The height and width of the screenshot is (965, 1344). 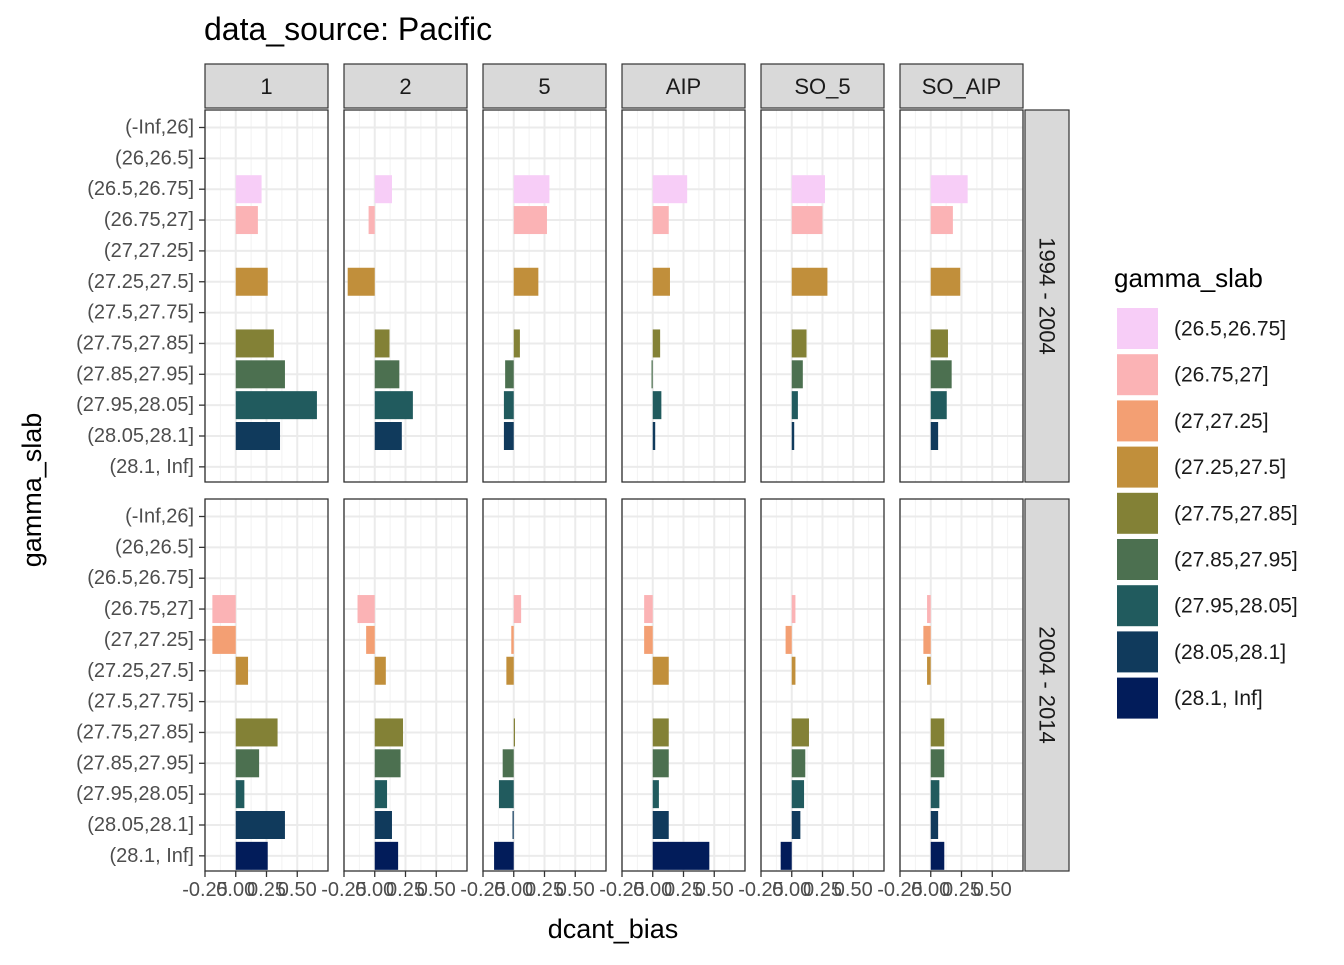 I want to click on x-axis-title: dcant_bias, so click(x=613, y=929).